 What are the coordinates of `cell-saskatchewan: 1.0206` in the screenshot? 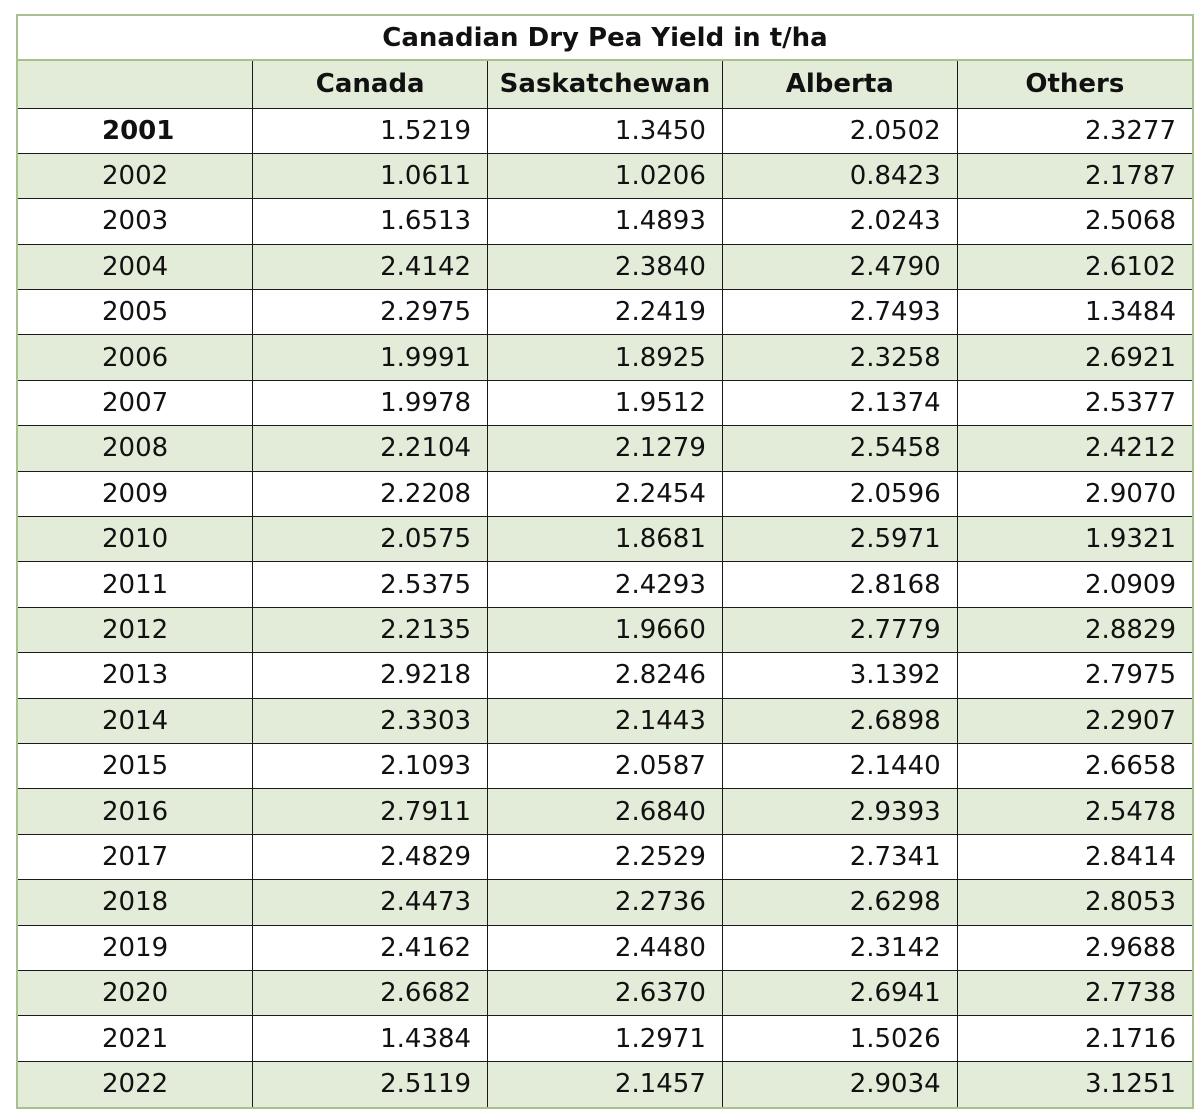 It's located at (605, 176).